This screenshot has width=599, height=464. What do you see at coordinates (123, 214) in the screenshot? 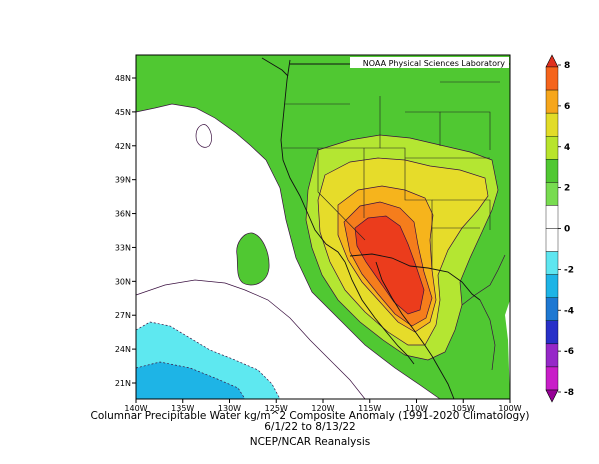
I see `lat-tick-label: 36N` at bounding box center [123, 214].